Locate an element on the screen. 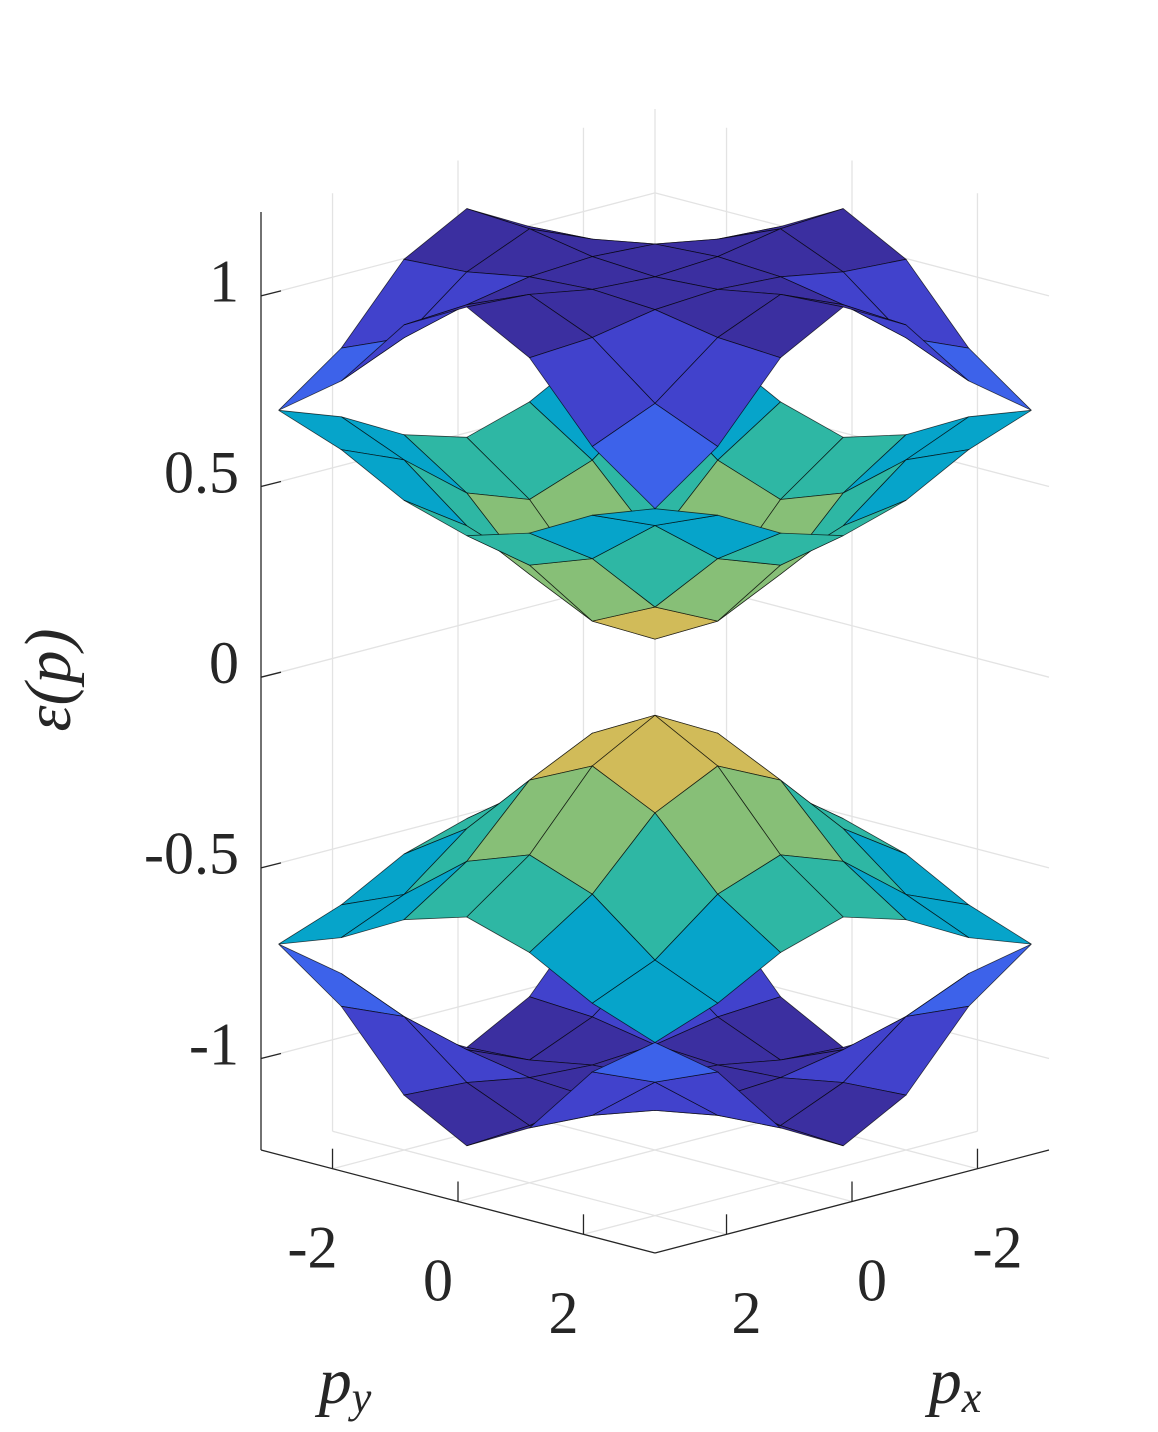  z-tick-label: -0.5 is located at coordinates (191, 854).